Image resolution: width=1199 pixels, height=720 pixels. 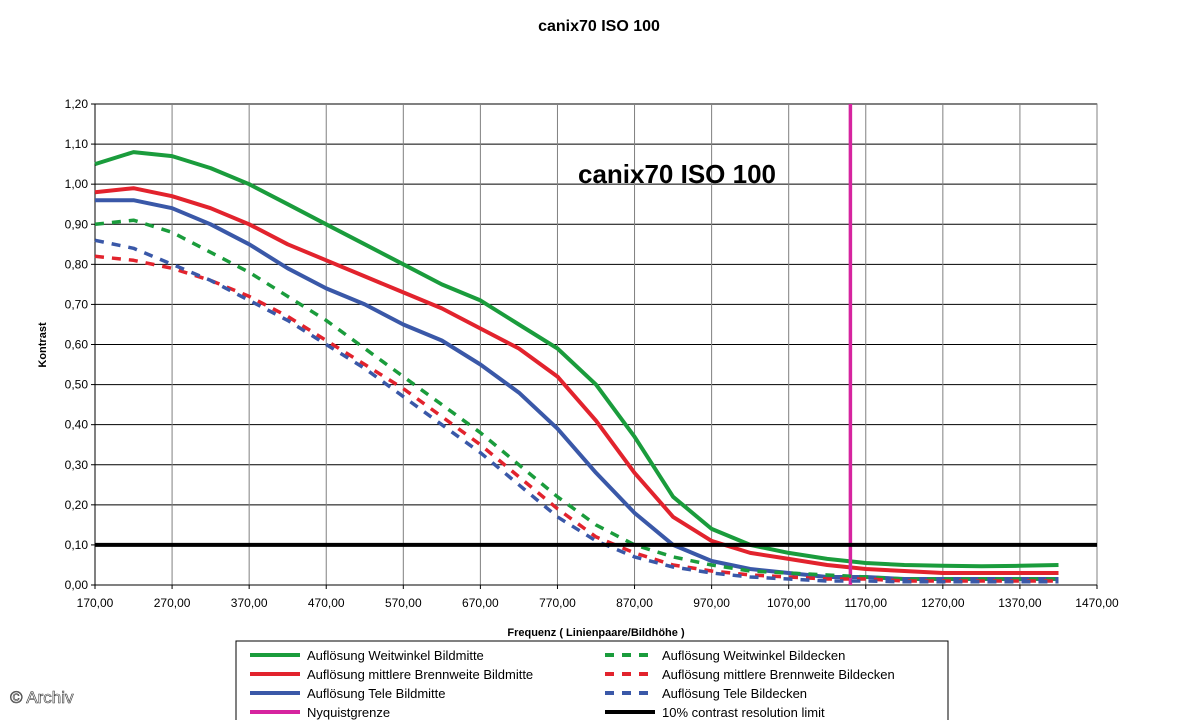 I want to click on y-tick-label: 0,40, so click(x=77, y=425).